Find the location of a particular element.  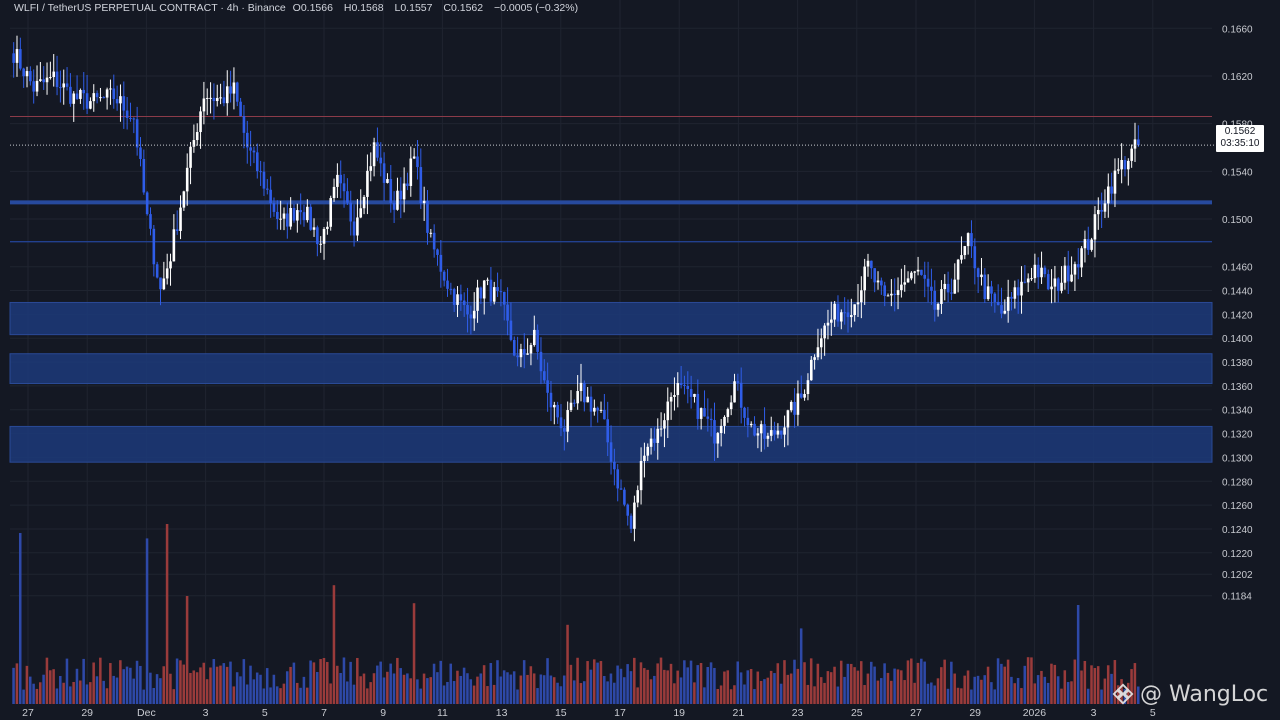

price-tick-label: 0.1202 is located at coordinates (1237, 575).